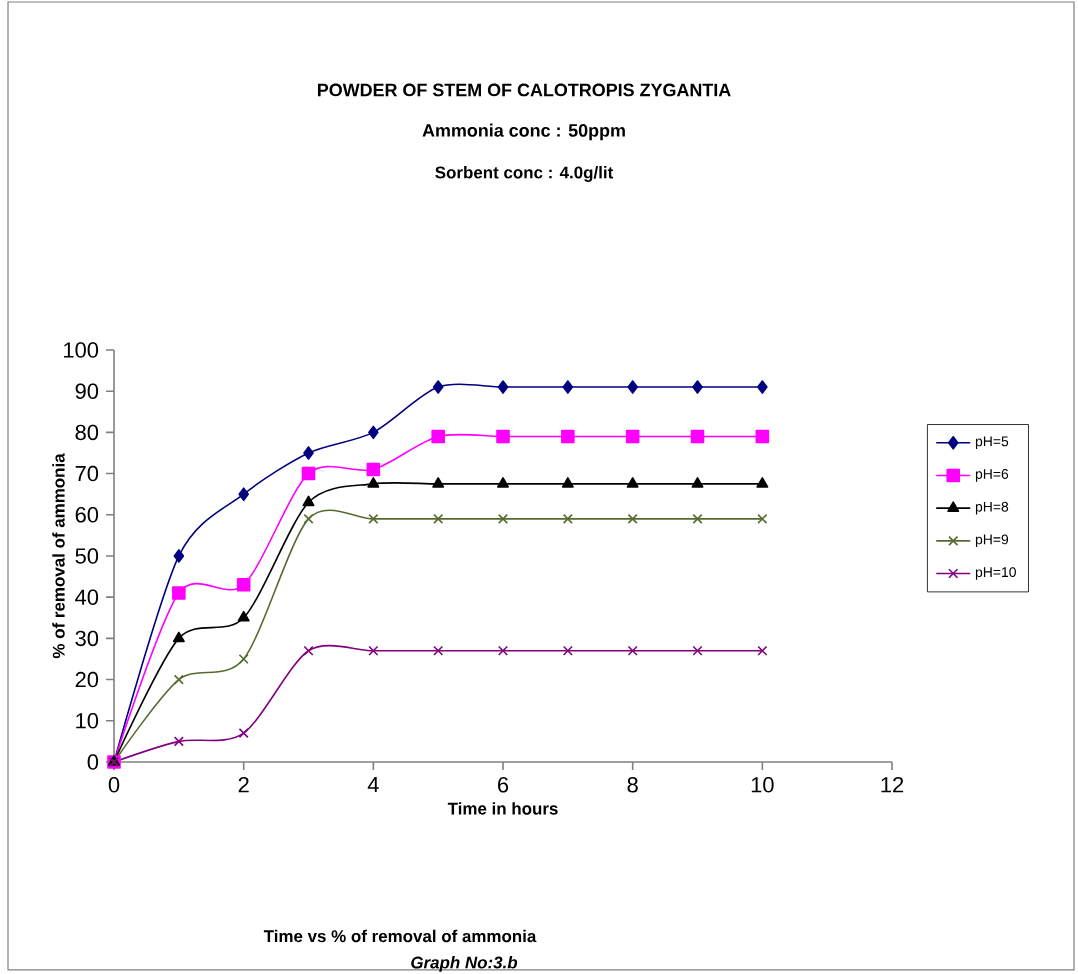  What do you see at coordinates (87, 721) in the screenshot?
I see `y-tick-label: 10` at bounding box center [87, 721].